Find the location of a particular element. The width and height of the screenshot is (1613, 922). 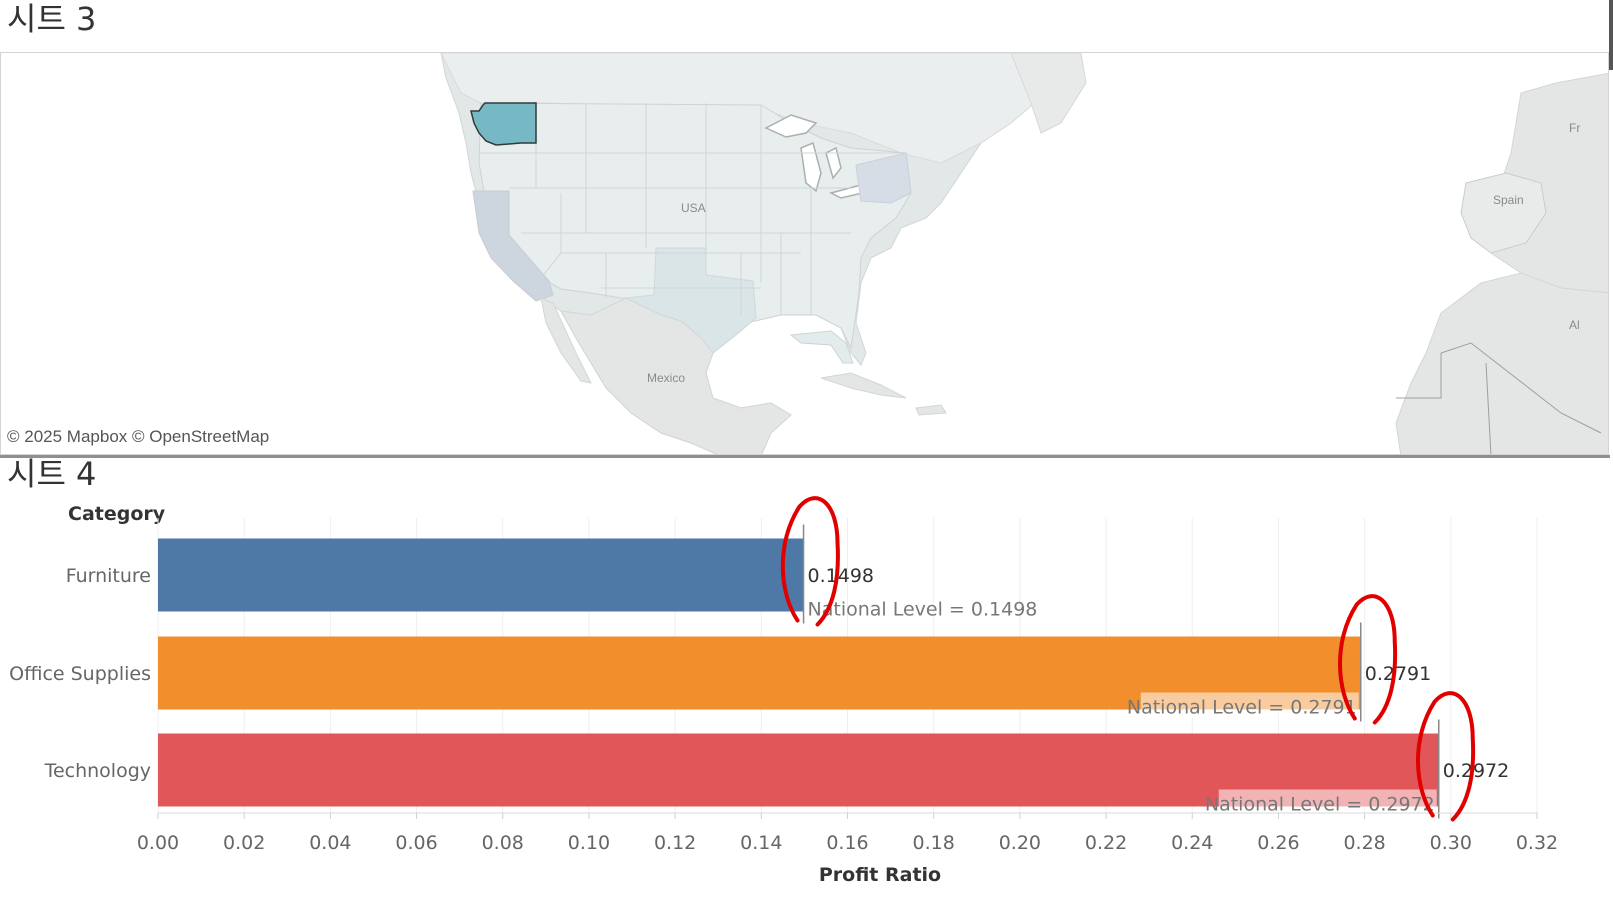

map-attribution: © 2025 Mapbox © OpenStreetMap is located at coordinates (138, 437).